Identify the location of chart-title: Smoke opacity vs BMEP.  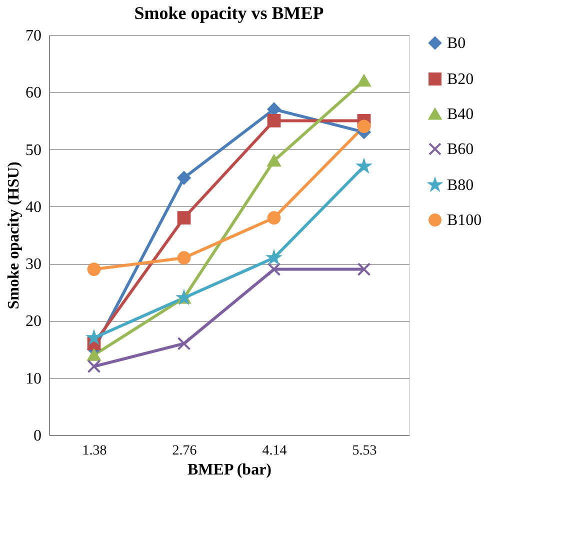
(229, 13).